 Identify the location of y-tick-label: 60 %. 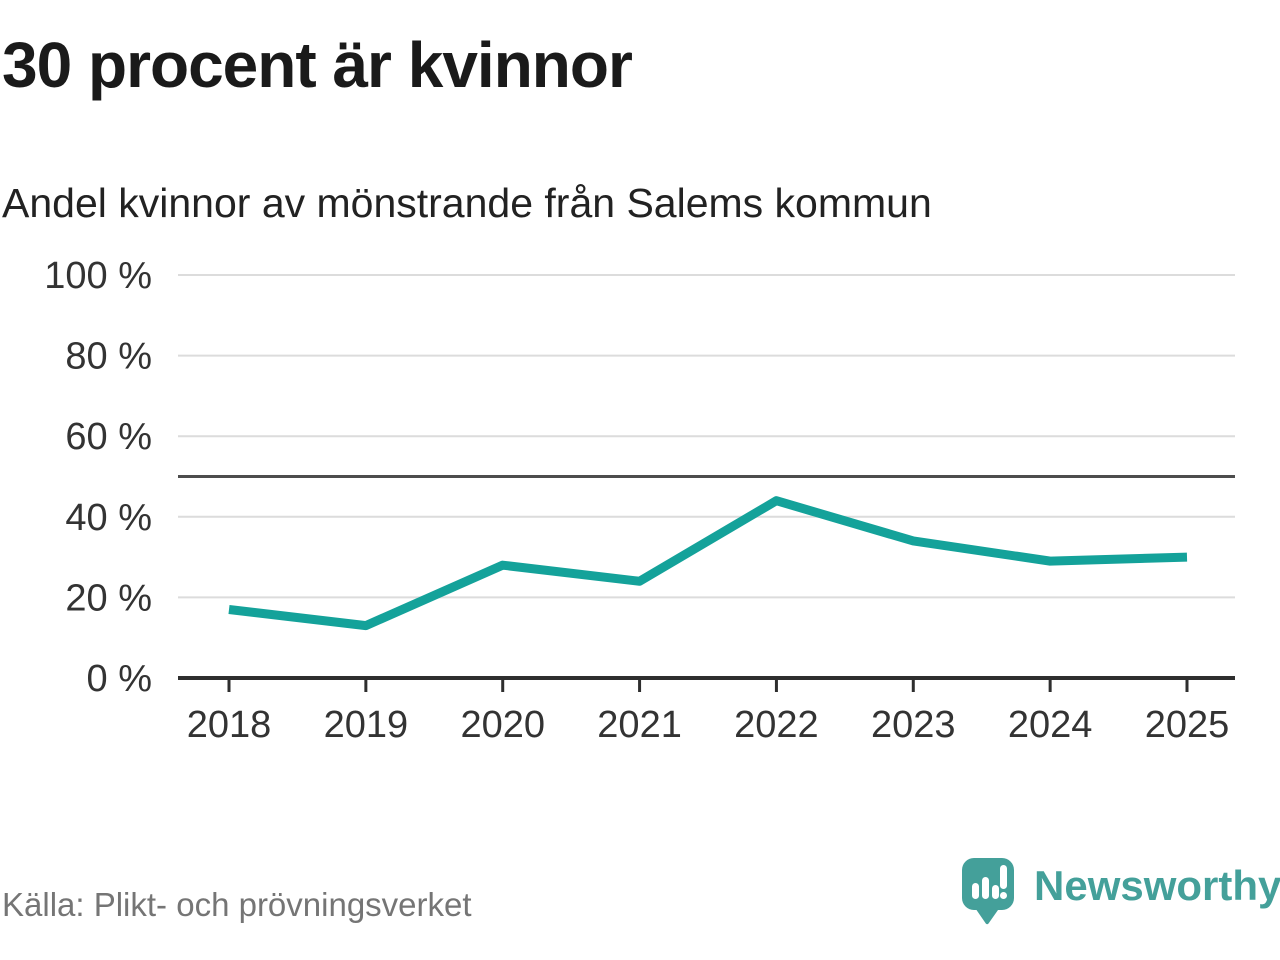
(108, 437).